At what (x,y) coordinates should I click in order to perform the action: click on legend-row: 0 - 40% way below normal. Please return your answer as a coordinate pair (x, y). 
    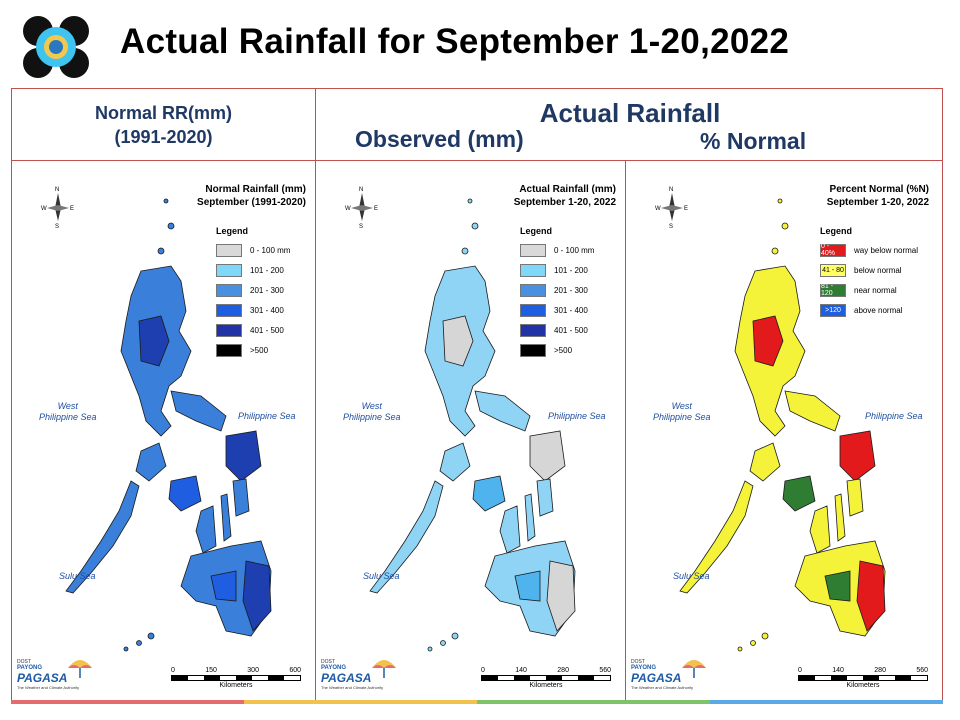
    Looking at the image, I should click on (880, 250).